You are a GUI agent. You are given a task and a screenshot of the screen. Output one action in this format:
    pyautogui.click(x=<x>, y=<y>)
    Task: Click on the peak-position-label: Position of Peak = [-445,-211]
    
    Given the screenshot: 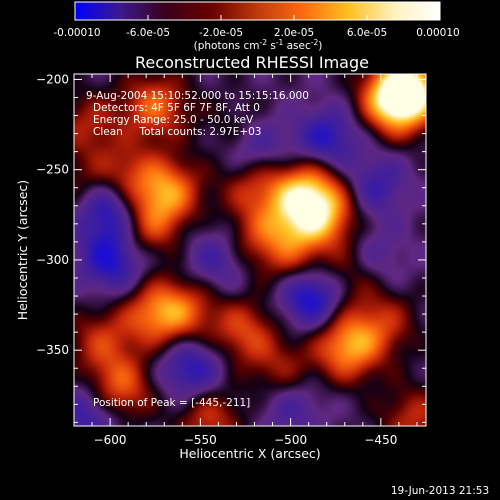 What is the action you would take?
    pyautogui.click(x=171, y=403)
    